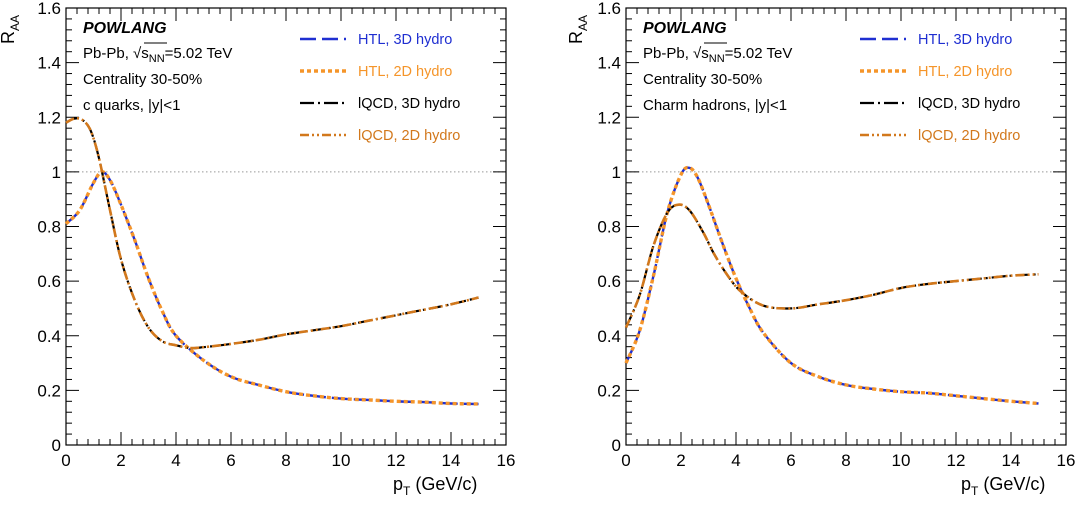 This screenshot has height=505, width=1083. What do you see at coordinates (715, 105) in the screenshot?
I see `species-label: Charm hadrons, |y|<1` at bounding box center [715, 105].